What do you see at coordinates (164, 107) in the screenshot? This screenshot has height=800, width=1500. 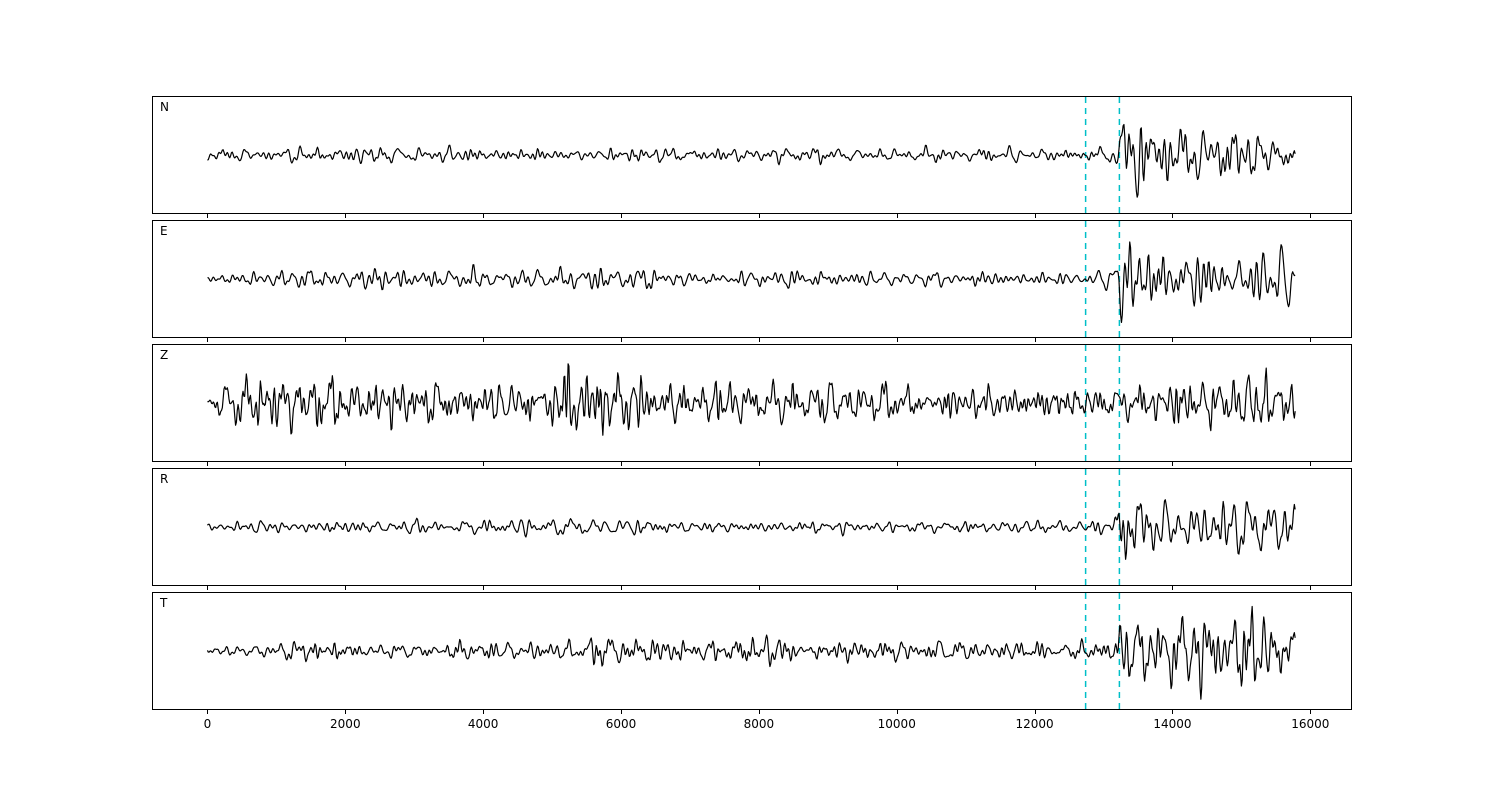 I see `channel-label-n: N` at bounding box center [164, 107].